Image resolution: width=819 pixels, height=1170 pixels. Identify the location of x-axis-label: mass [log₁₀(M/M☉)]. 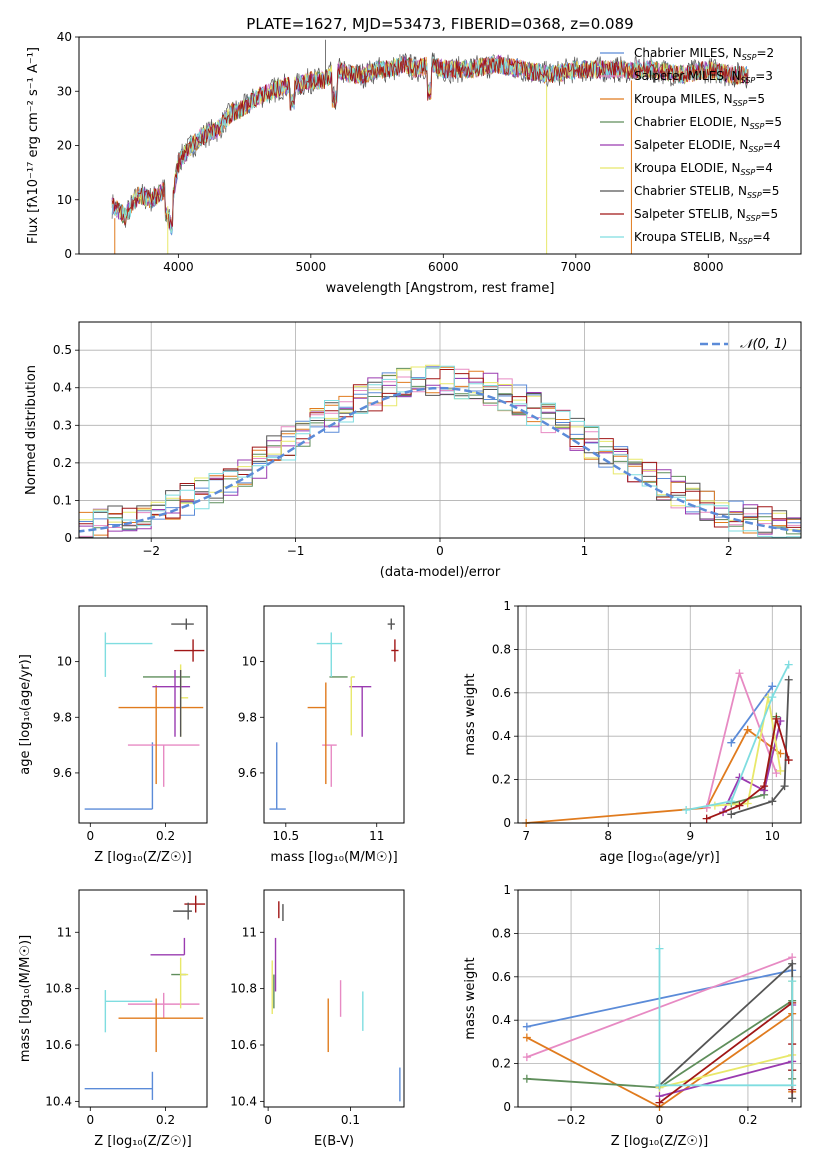
(333, 857).